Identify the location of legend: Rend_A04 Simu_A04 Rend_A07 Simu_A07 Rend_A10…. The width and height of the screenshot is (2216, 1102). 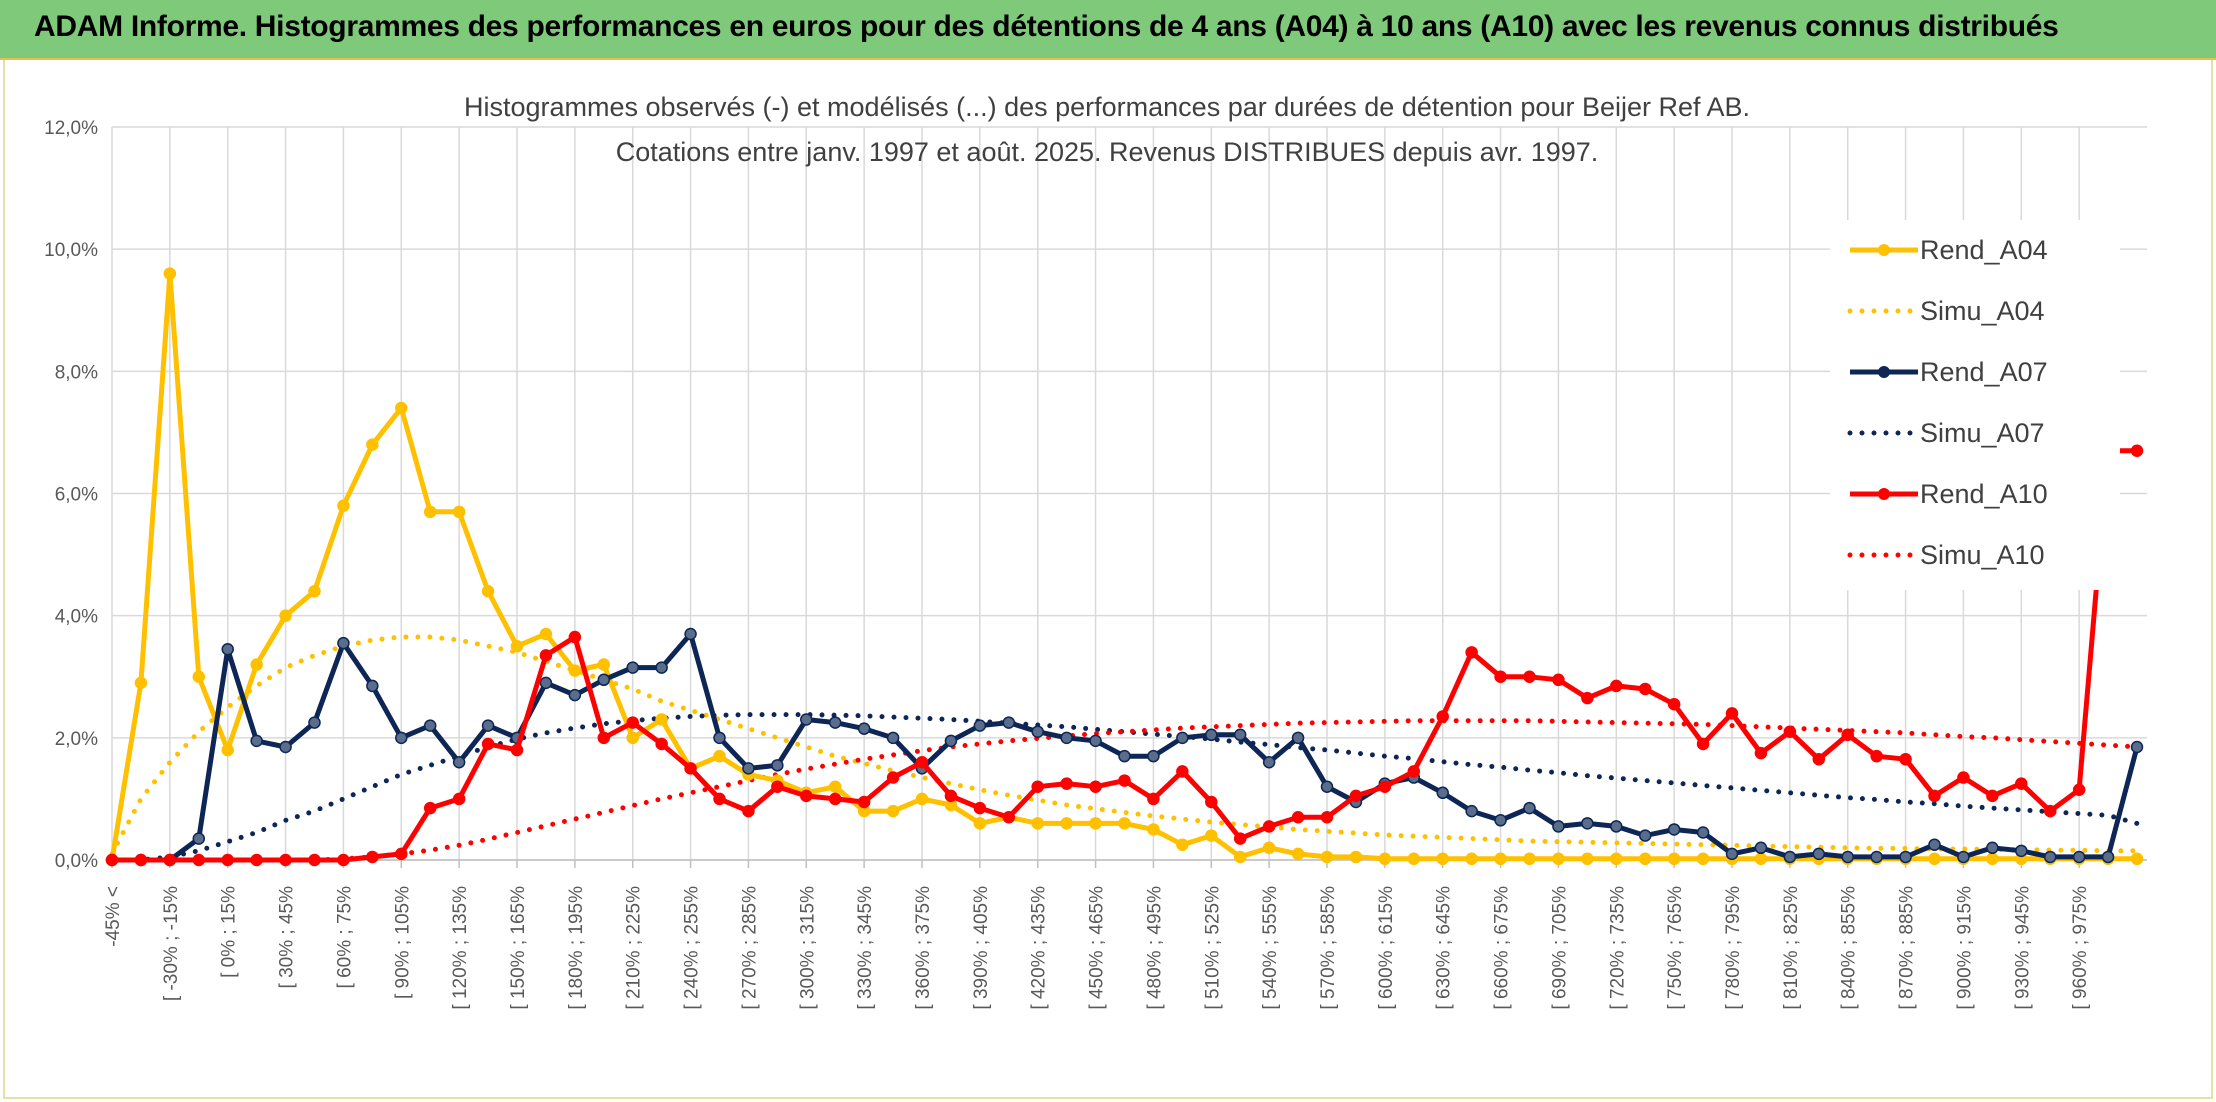
(1975, 405).